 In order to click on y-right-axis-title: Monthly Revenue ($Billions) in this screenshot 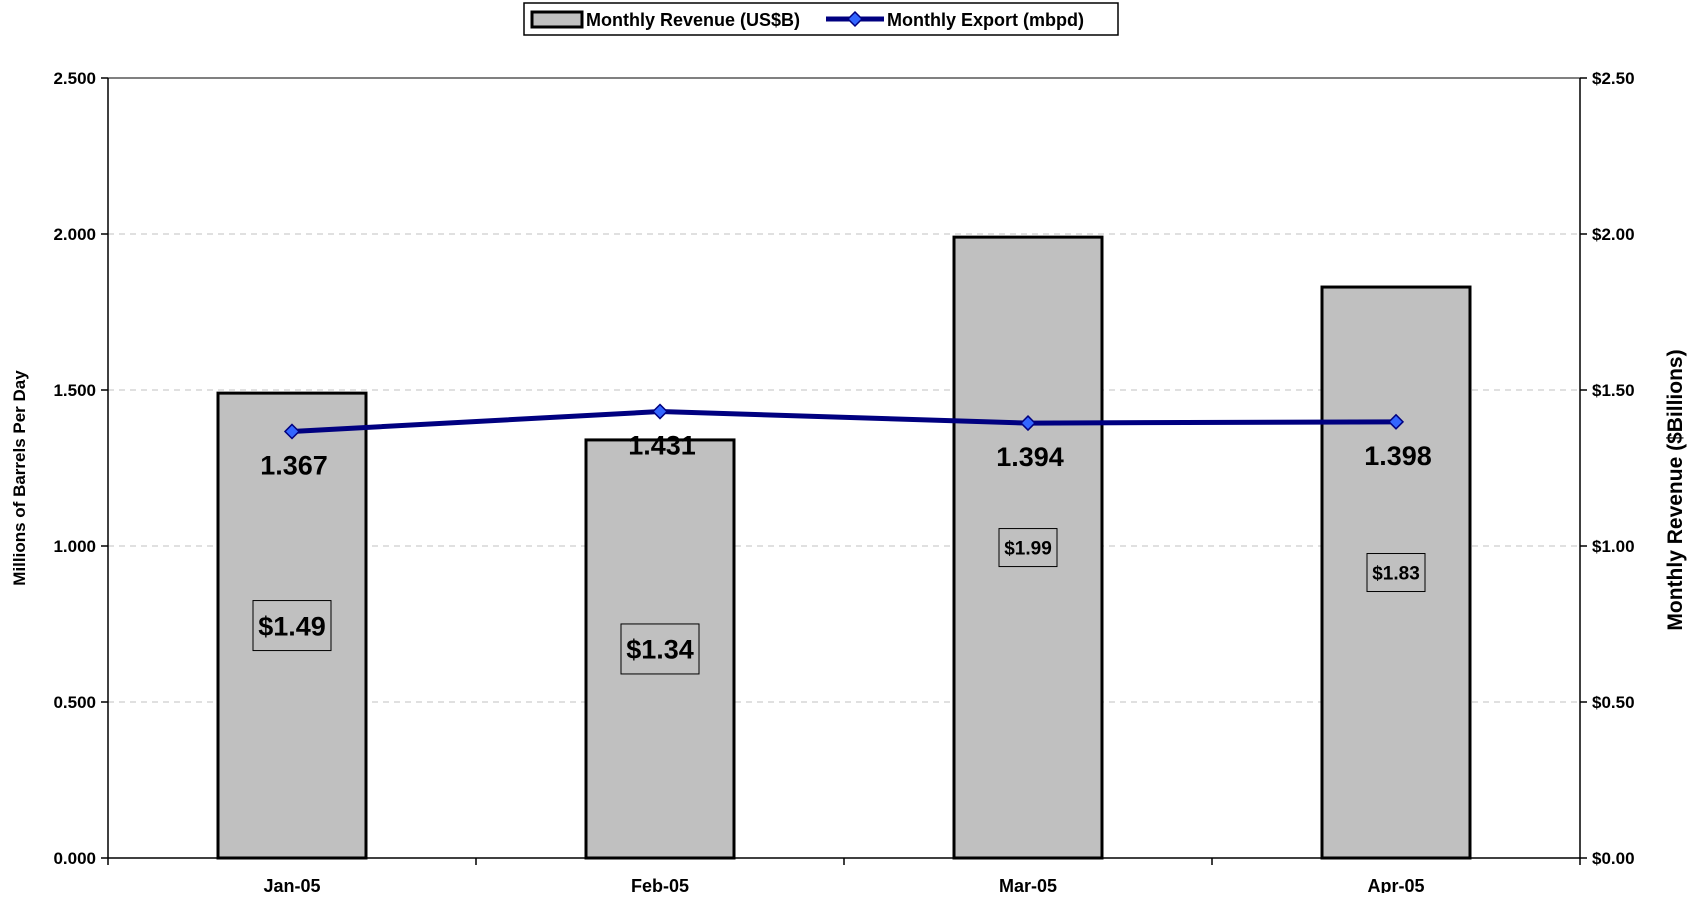, I will do `click(1675, 489)`.